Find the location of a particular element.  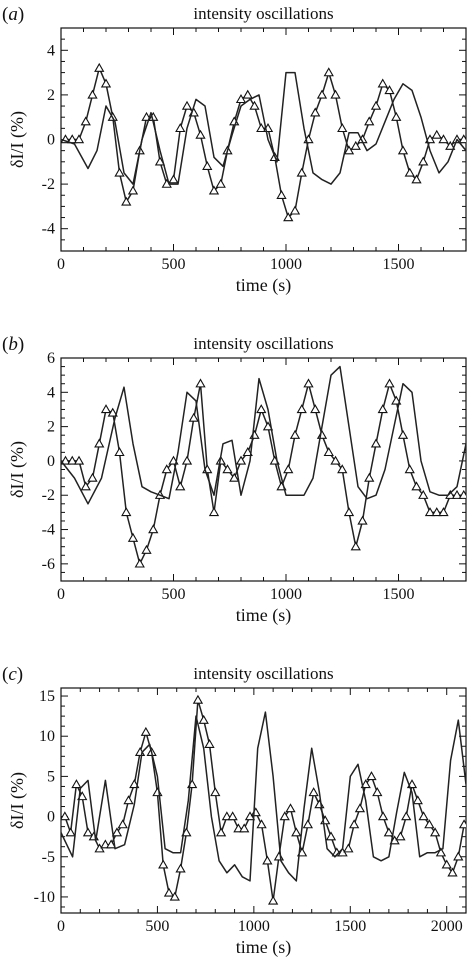

y-tick-label: -4 is located at coordinates (48, 229).